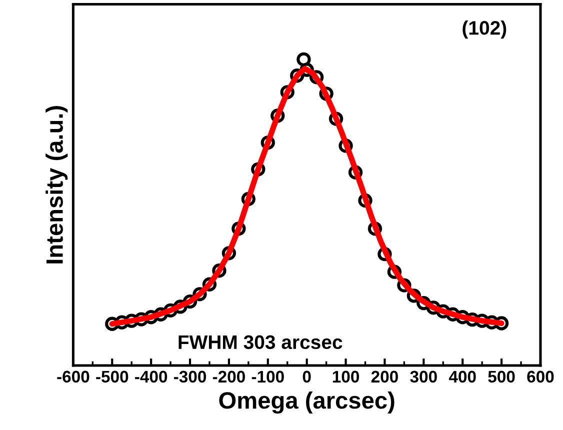 Image resolution: width=563 pixels, height=430 pixels. What do you see at coordinates (306, 402) in the screenshot?
I see `x-axis-title: Omega (arcsec)` at bounding box center [306, 402].